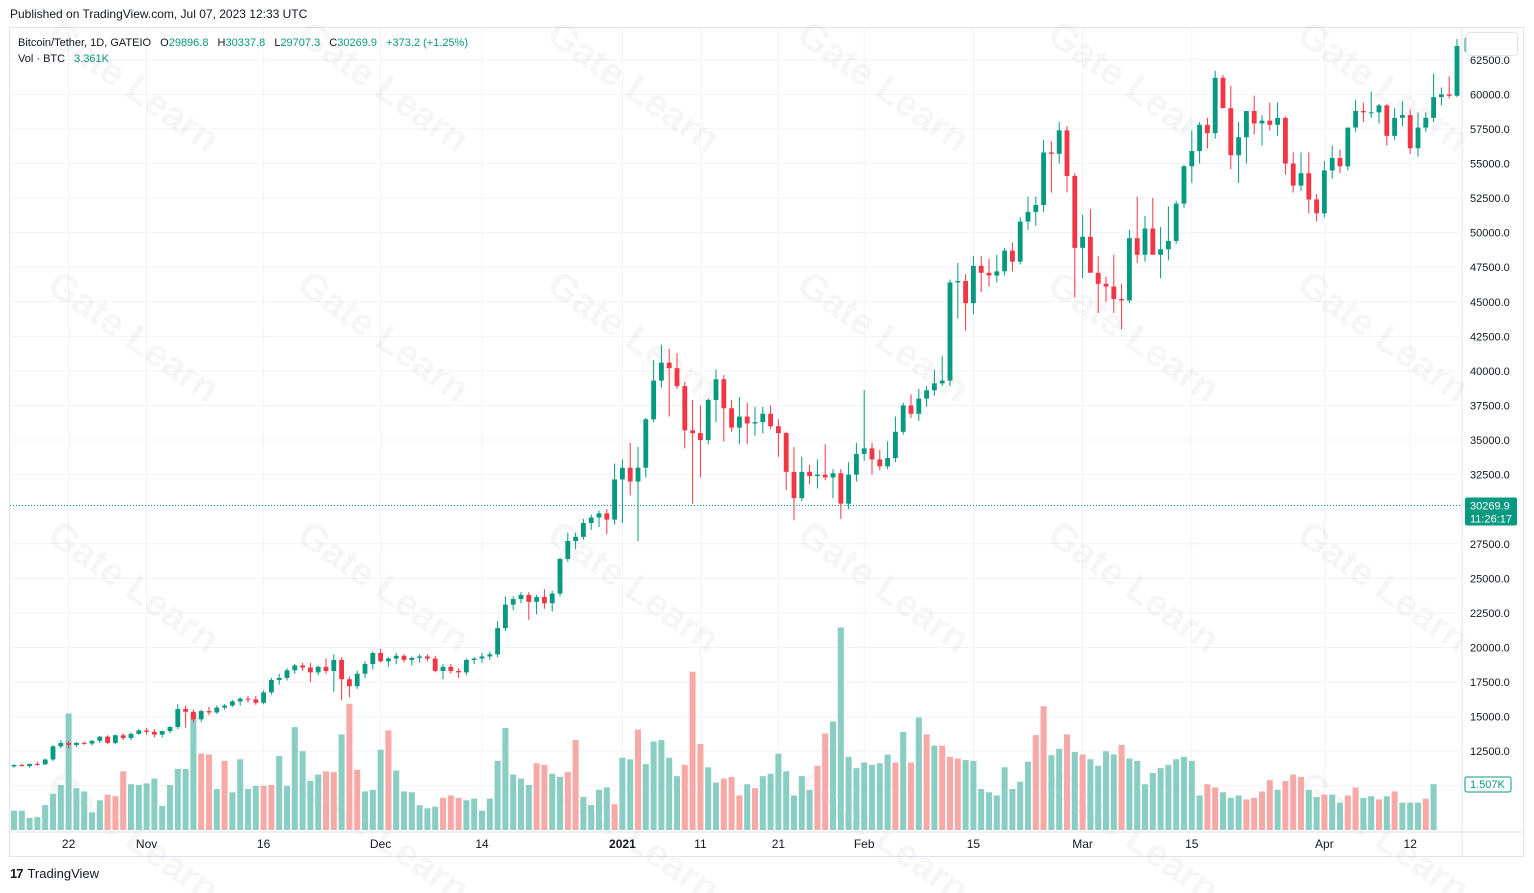 The height and width of the screenshot is (893, 1534). What do you see at coordinates (1490, 506) in the screenshot?
I see `current-price-label: 30269.9` at bounding box center [1490, 506].